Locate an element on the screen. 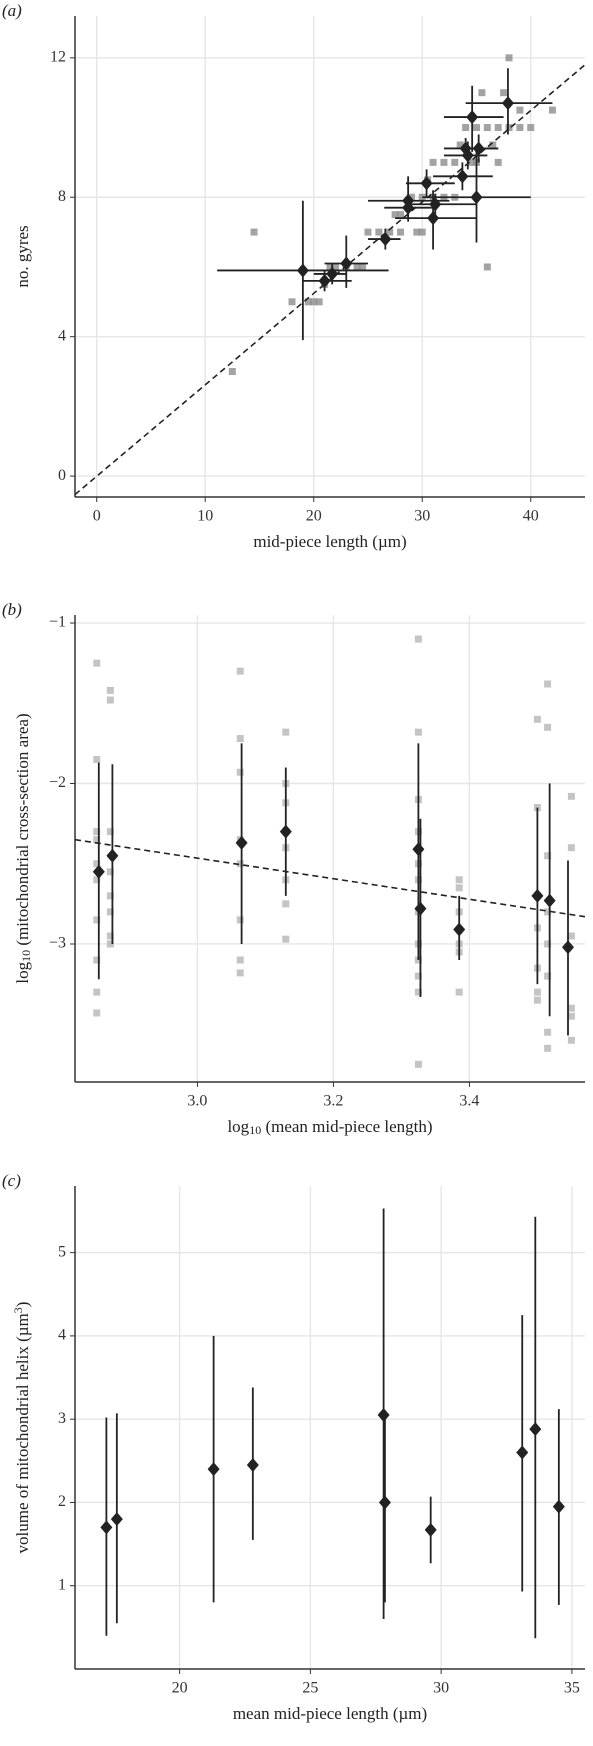  y-tick-label: 1 is located at coordinates (62, 1584).